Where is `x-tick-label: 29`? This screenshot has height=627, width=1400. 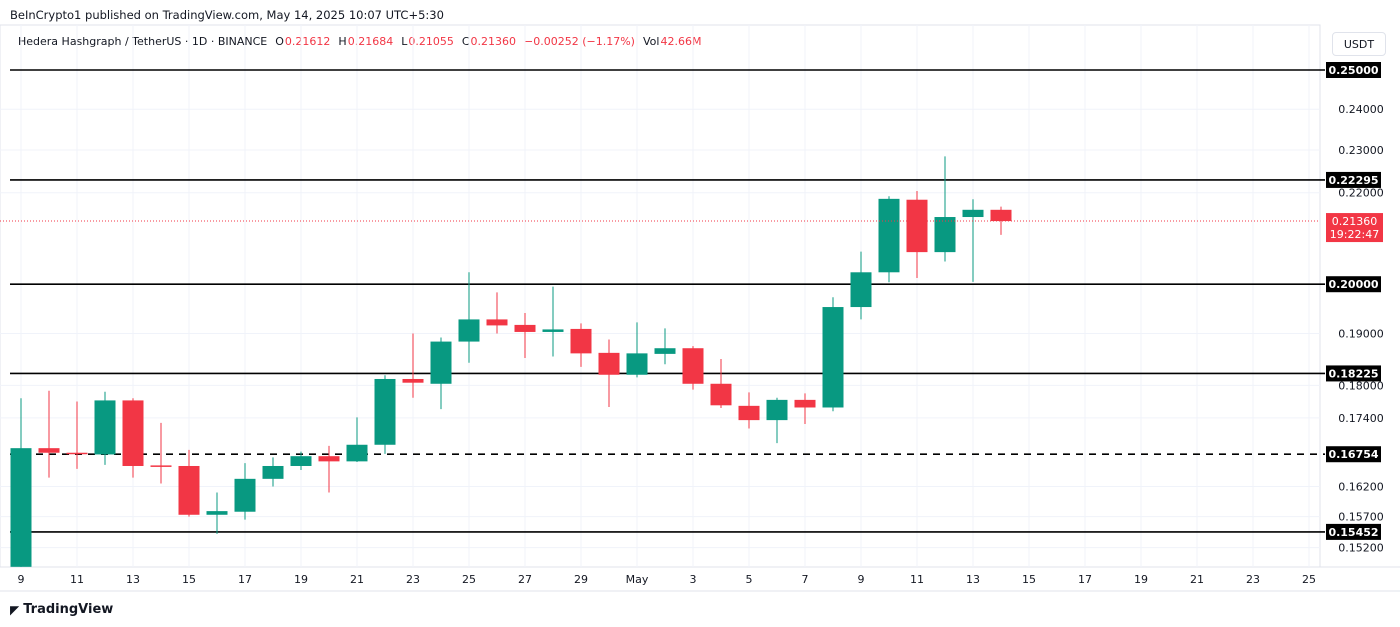 x-tick-label: 29 is located at coordinates (581, 579).